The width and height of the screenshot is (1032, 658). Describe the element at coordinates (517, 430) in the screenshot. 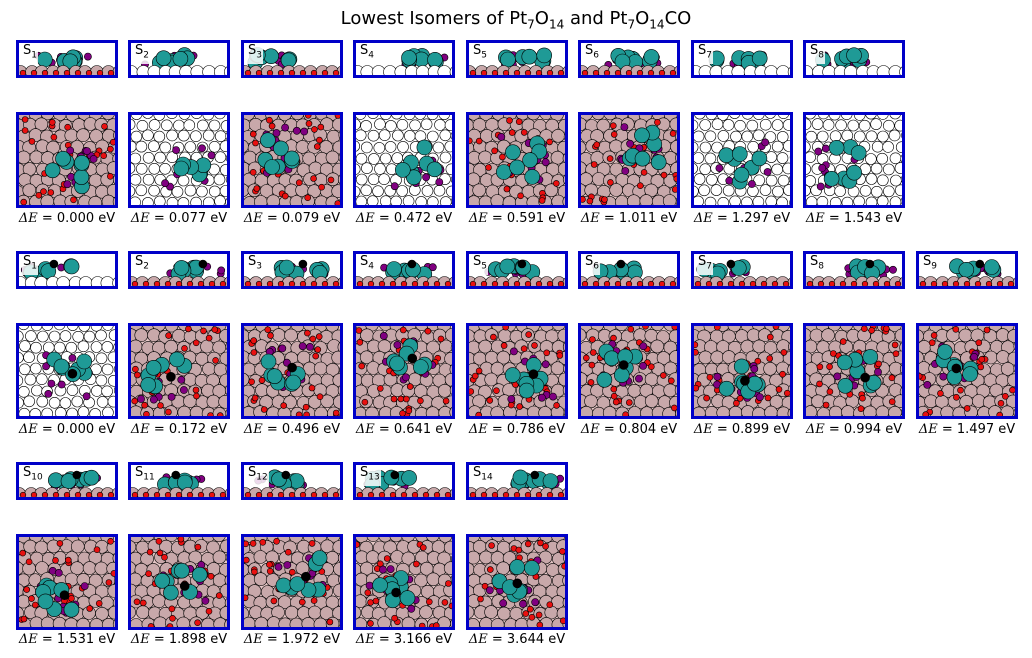

I see `energy-label: ΔE = 0.786 eV` at that location.